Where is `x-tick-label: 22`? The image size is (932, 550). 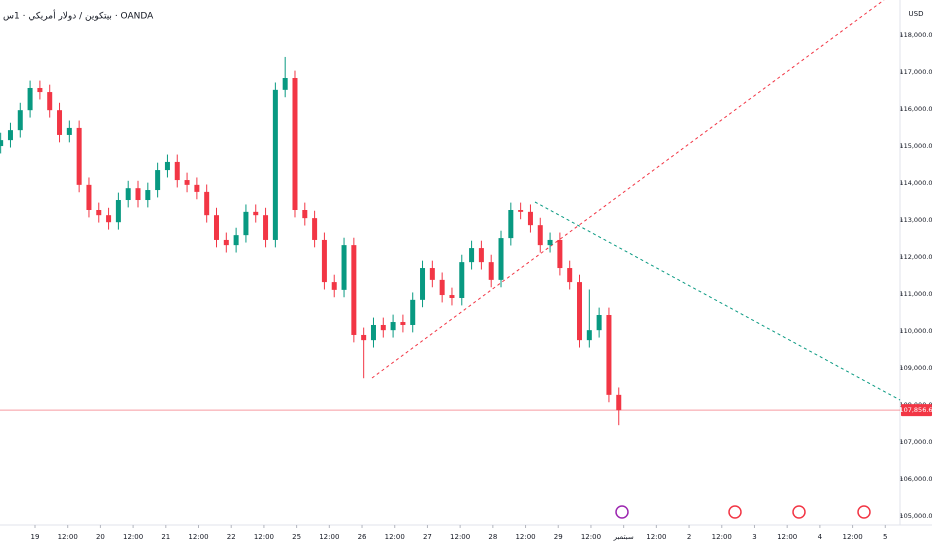
x-tick-label: 22 is located at coordinates (231, 537).